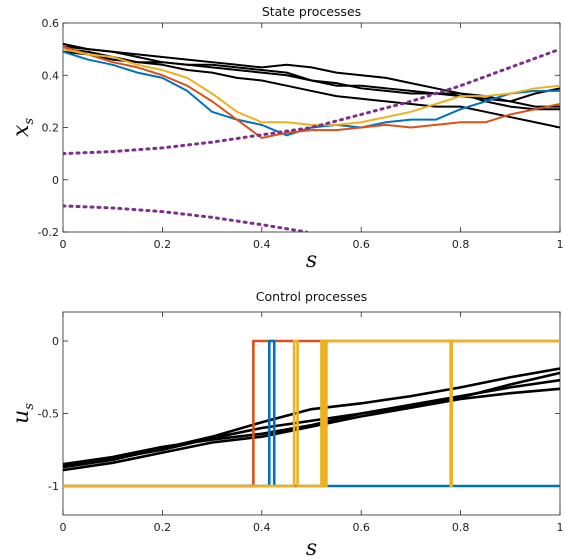 The height and width of the screenshot is (560, 565). I want to click on series-line-yellow, so click(311, 87).